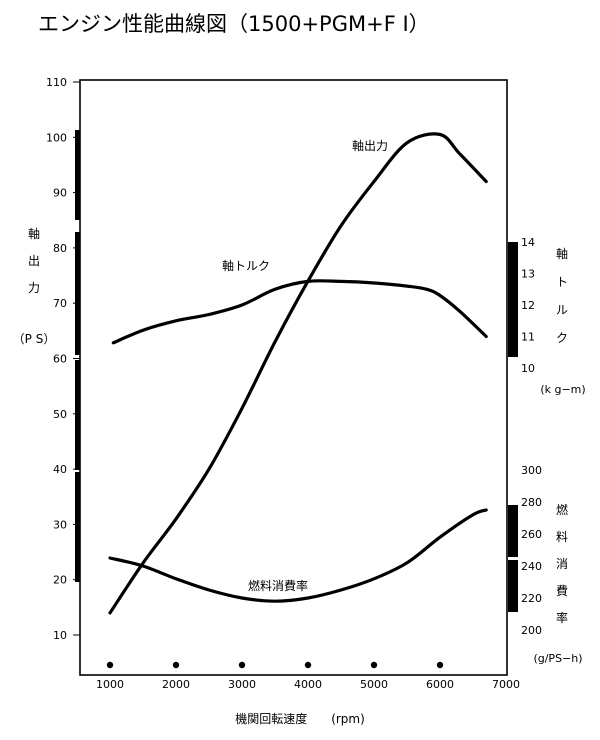  I want to click on torque-curve-label: 軸トルク, so click(246, 266).